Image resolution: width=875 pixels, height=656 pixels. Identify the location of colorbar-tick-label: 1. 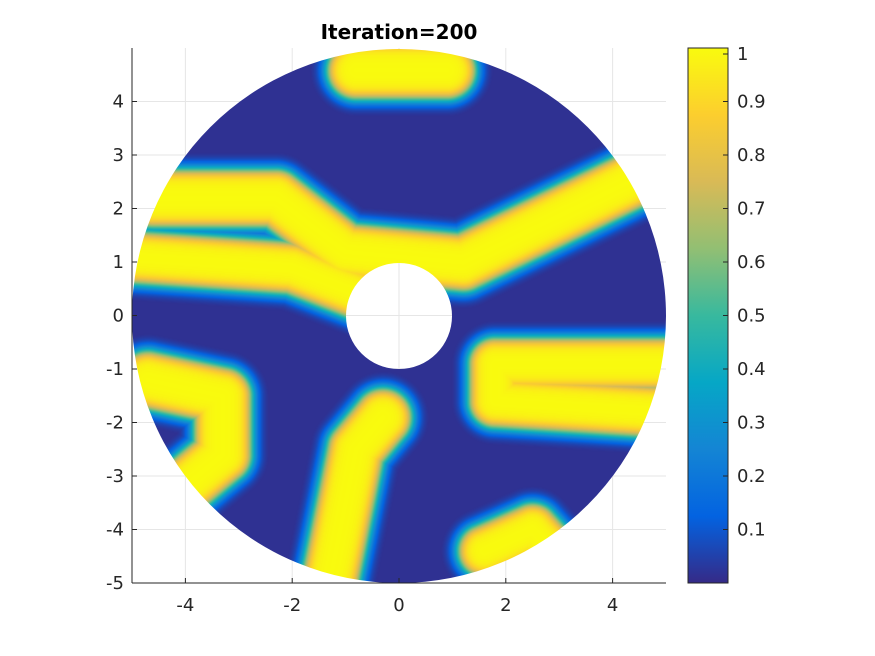
(742, 54).